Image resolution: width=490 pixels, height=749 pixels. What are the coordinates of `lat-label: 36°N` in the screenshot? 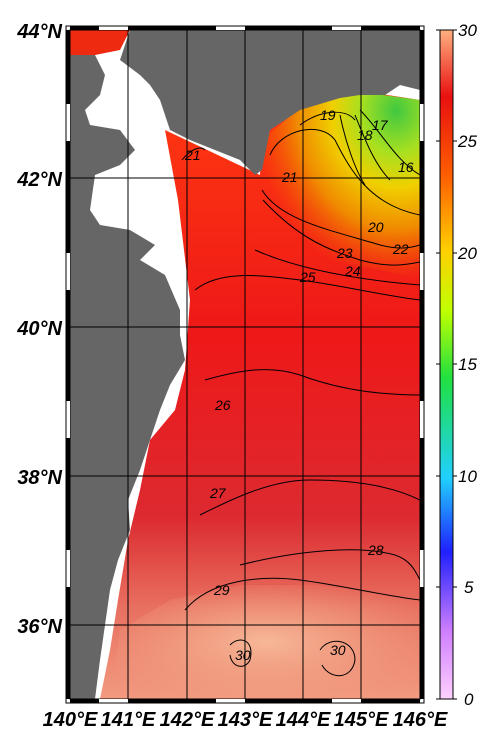 It's located at (39, 627).